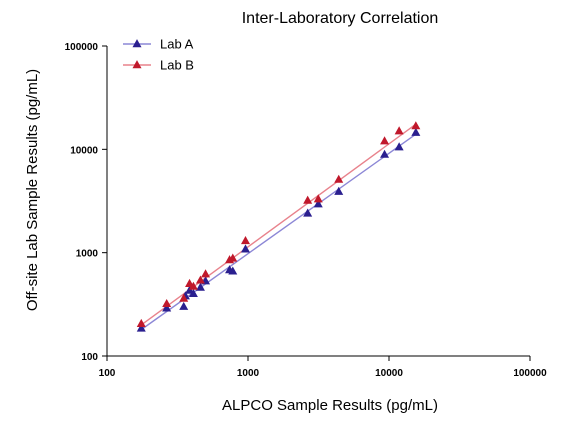 The width and height of the screenshot is (573, 428). I want to click on lab-a-legend-marker, so click(137, 43).